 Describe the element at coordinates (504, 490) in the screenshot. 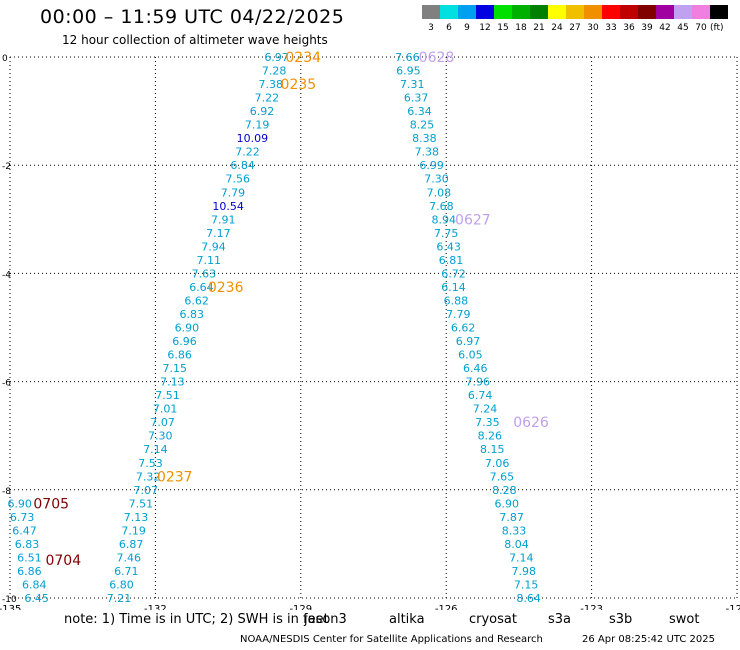

I see `wave-height-label: 8.28` at that location.